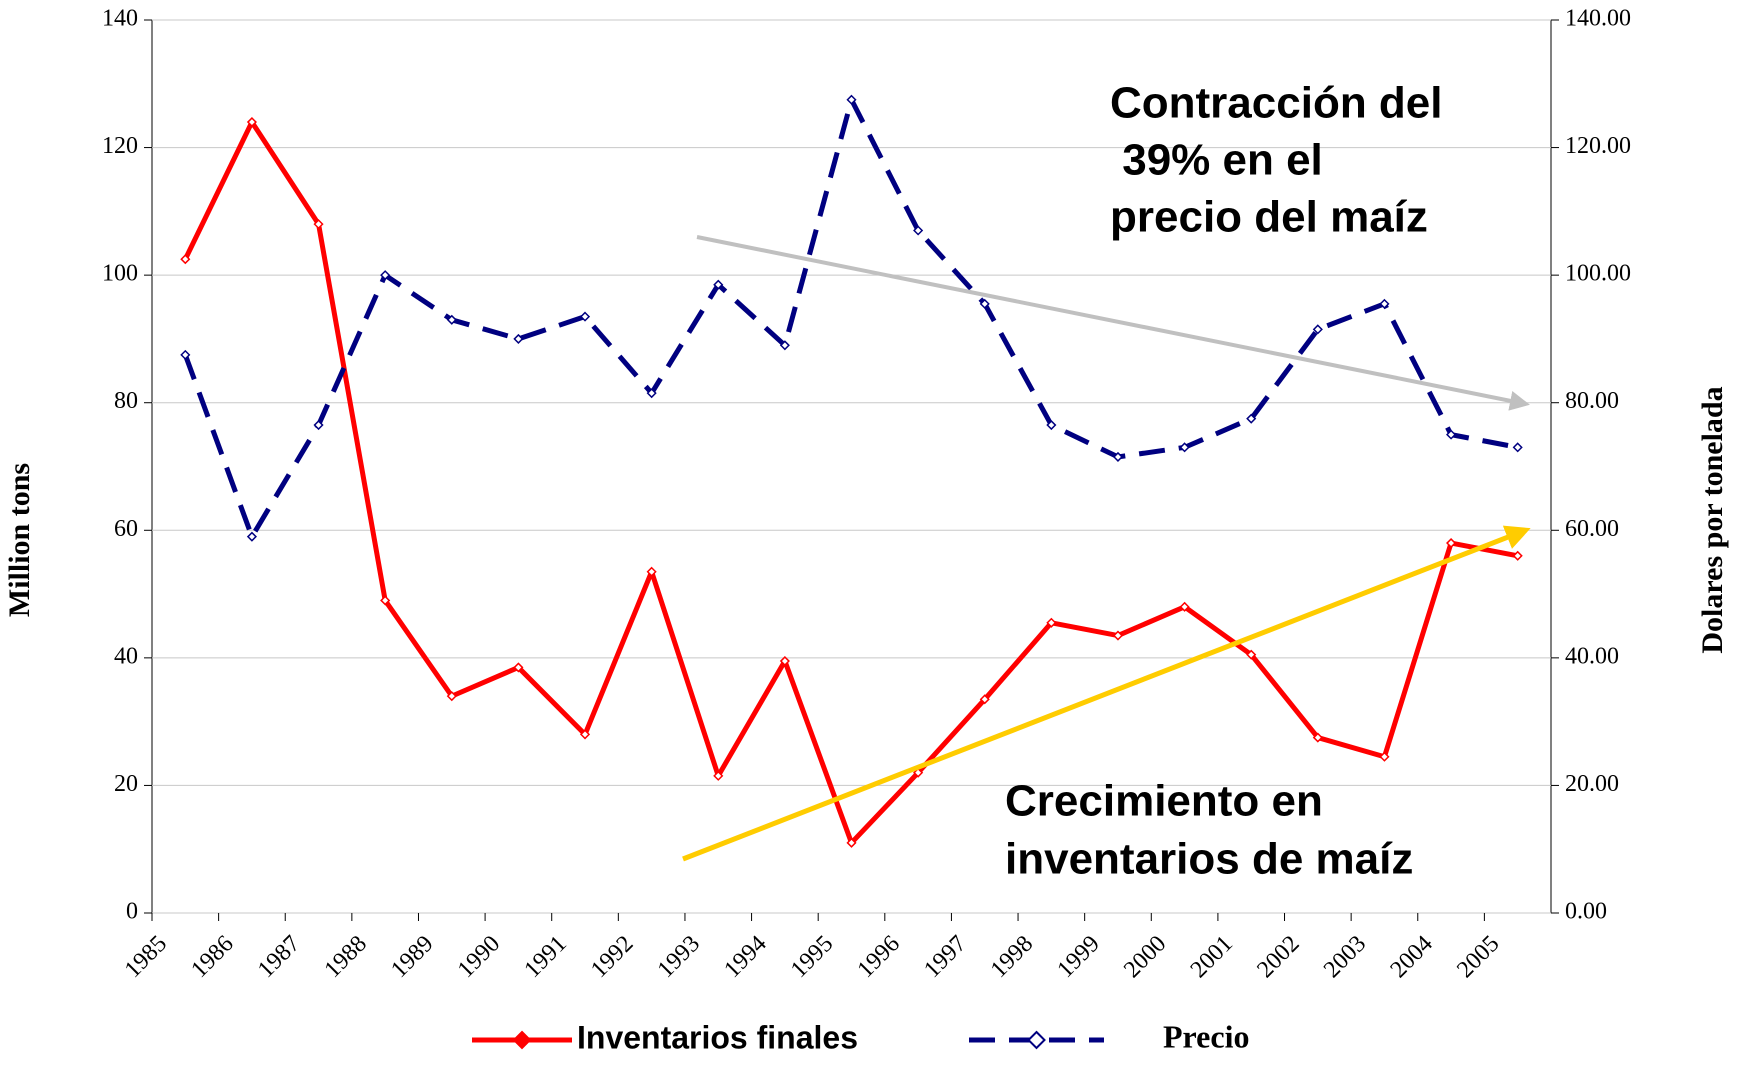 Image resolution: width=1741 pixels, height=1070 pixels. Describe the element at coordinates (120, 146) in the screenshot. I see `y-tick-label: 120` at that location.